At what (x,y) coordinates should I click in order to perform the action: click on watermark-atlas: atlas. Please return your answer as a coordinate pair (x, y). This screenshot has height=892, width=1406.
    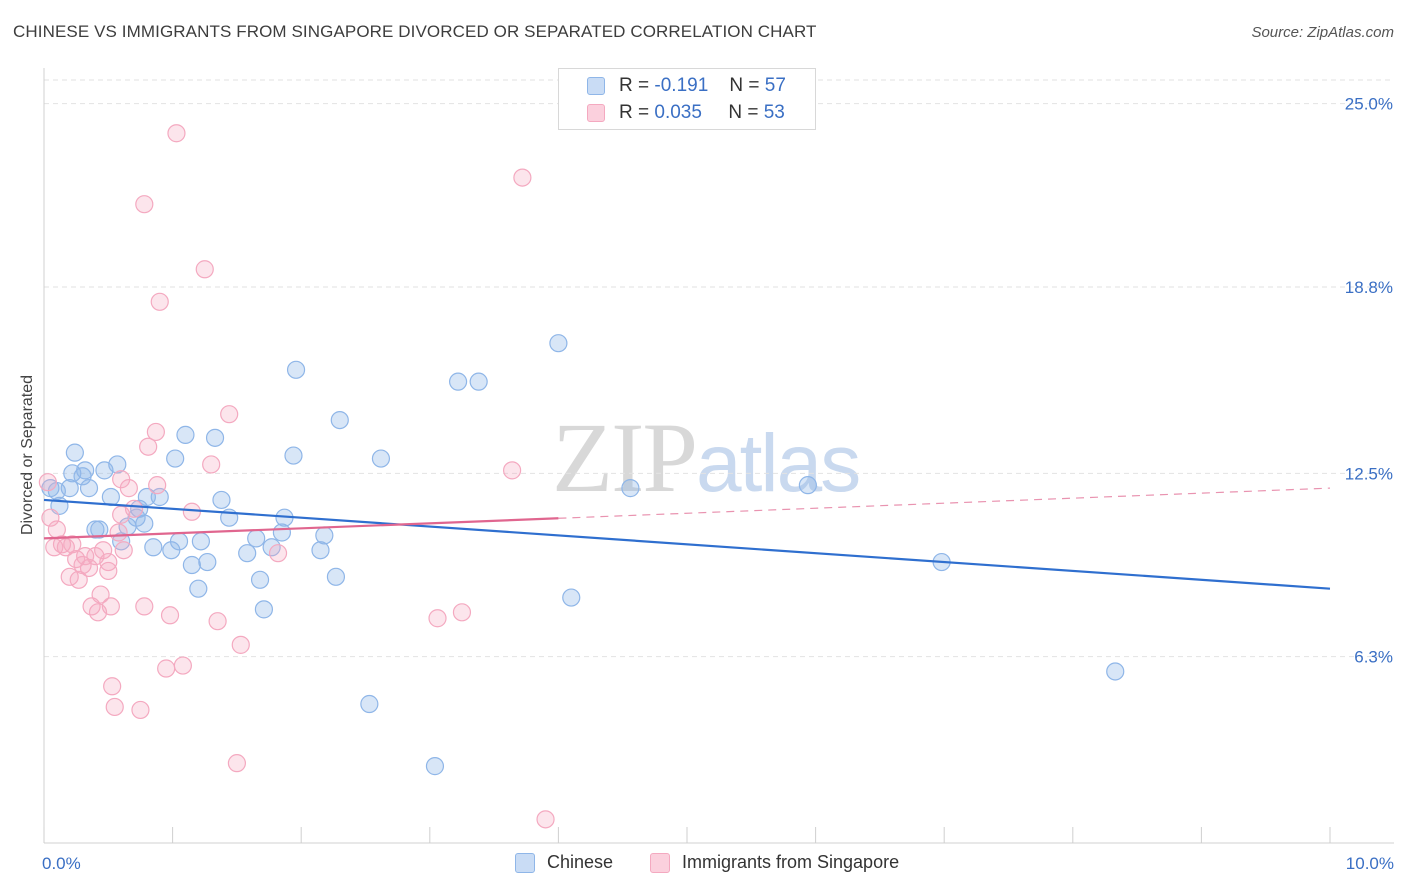
    Looking at the image, I should click on (778, 463).